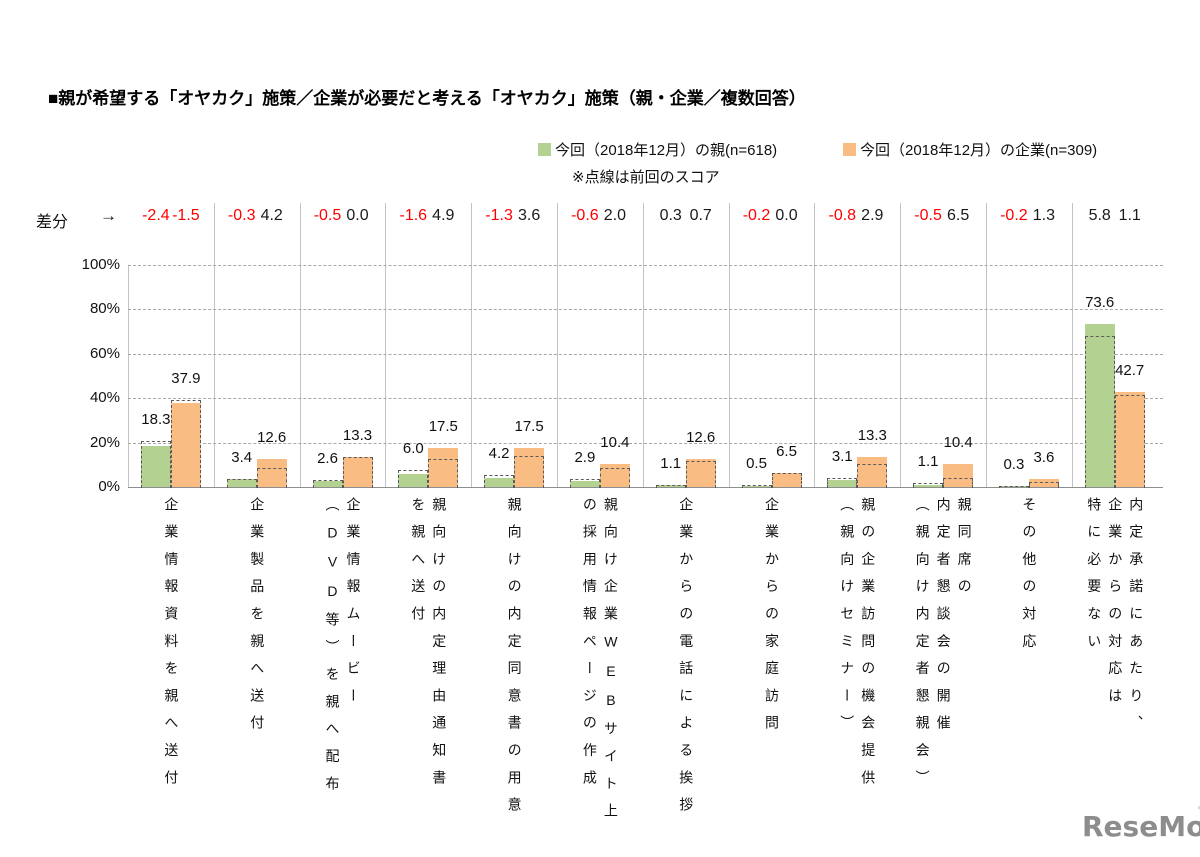 The image size is (1200, 857). What do you see at coordinates (428, 647) in the screenshot?
I see `category-label: 親向けの内定理由通知書 を親へ送付` at bounding box center [428, 647].